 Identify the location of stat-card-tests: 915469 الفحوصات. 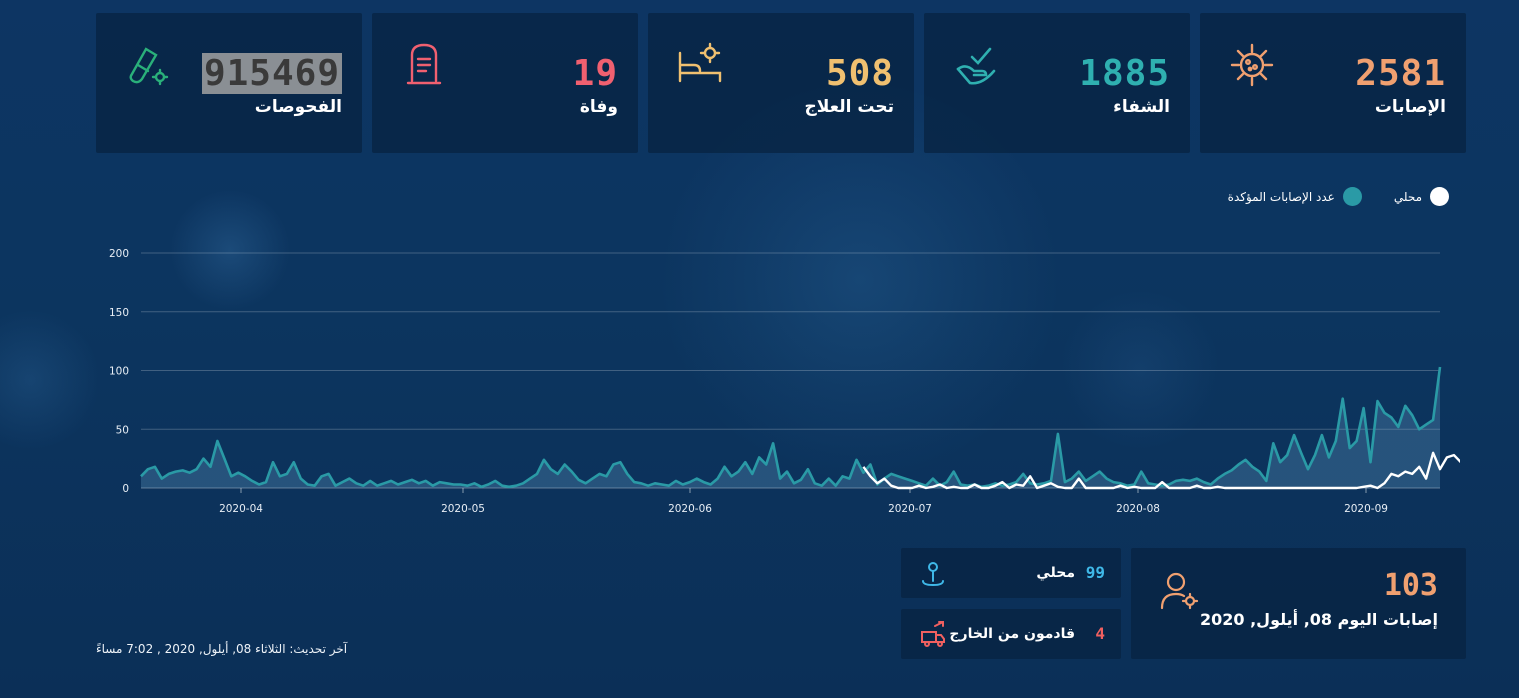
(229, 83).